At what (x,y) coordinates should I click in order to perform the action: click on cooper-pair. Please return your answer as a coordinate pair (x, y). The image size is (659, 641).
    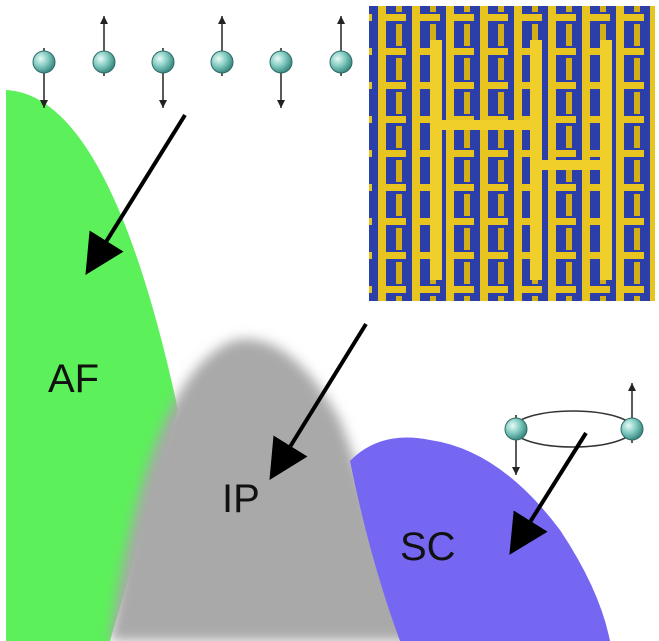
    Looking at the image, I should click on (574, 429).